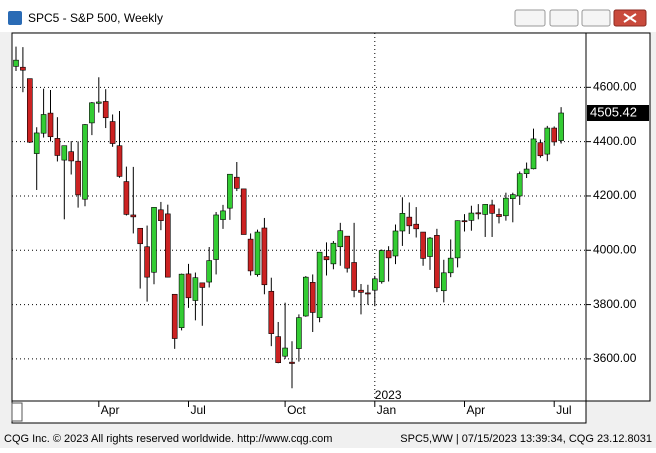 The height and width of the screenshot is (453, 656). What do you see at coordinates (613, 111) in the screenshot?
I see `last-price-label: 4505.42` at bounding box center [613, 111].